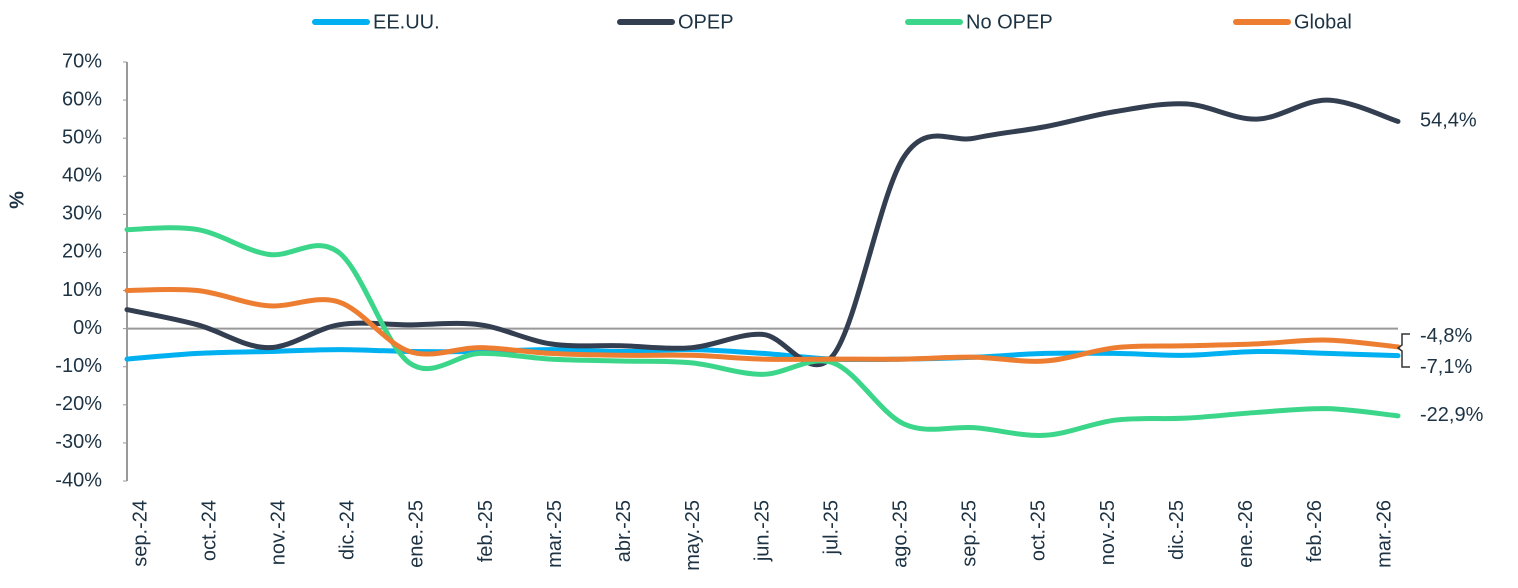  Describe the element at coordinates (762, 531) in the screenshot. I see `x-tick-label: jun.-25` at that location.